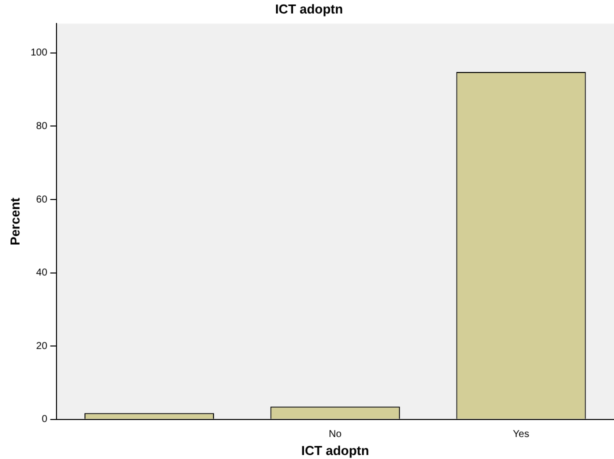 This screenshot has width=614, height=459. I want to click on y-tick-label: 60, so click(42, 200).